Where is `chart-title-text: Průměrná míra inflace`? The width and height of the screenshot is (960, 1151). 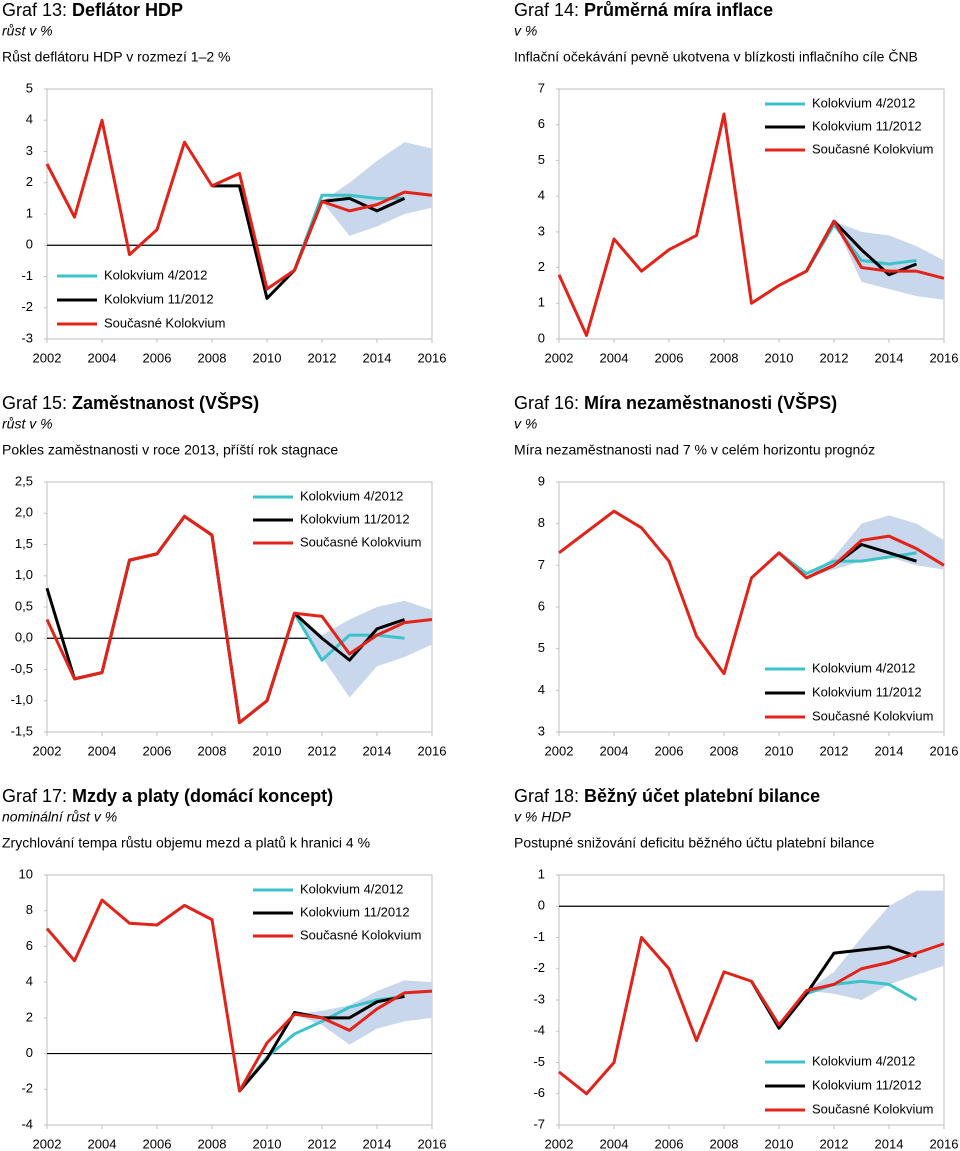 chart-title-text: Průměrná míra inflace is located at coordinates (678, 10).